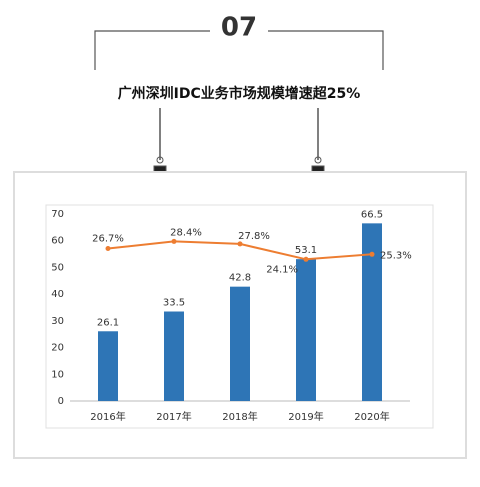  Describe the element at coordinates (57, 267) in the screenshot. I see `y-tick-label: 50` at that location.